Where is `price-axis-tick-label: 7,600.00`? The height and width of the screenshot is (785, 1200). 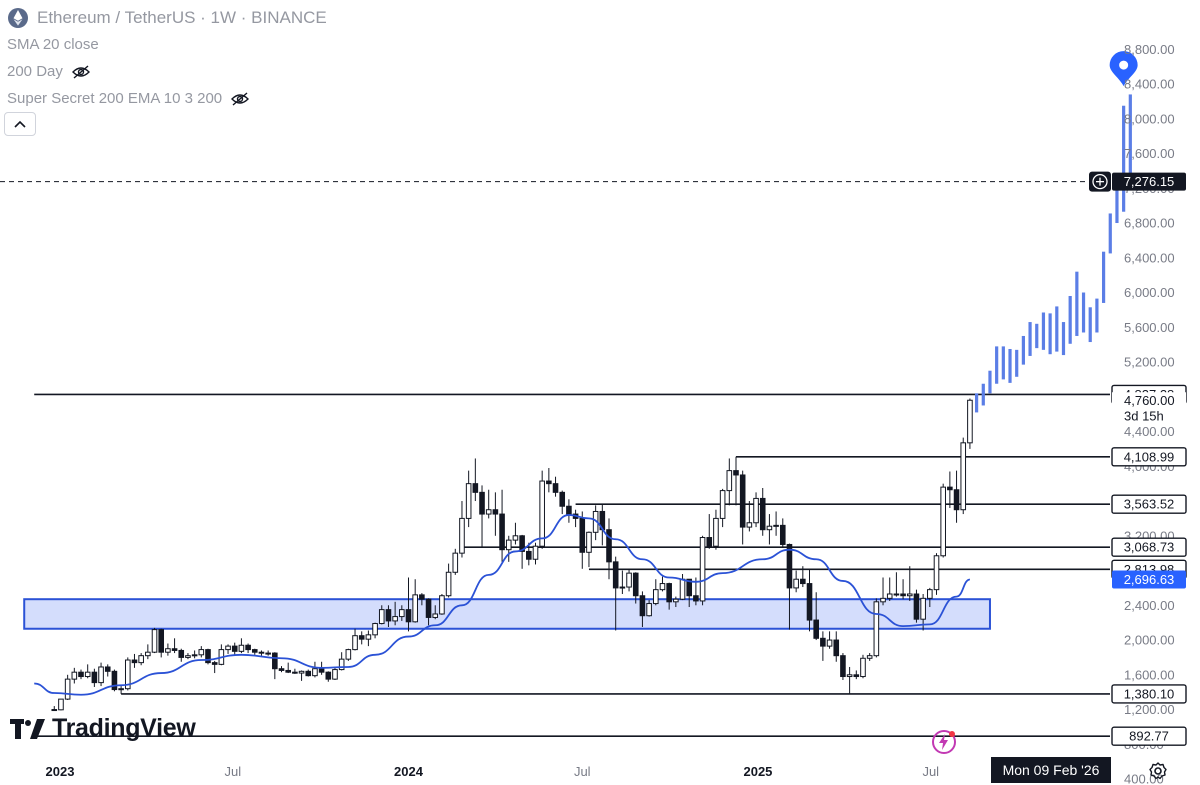
price-axis-tick-label: 7,600.00 is located at coordinates (1149, 153).